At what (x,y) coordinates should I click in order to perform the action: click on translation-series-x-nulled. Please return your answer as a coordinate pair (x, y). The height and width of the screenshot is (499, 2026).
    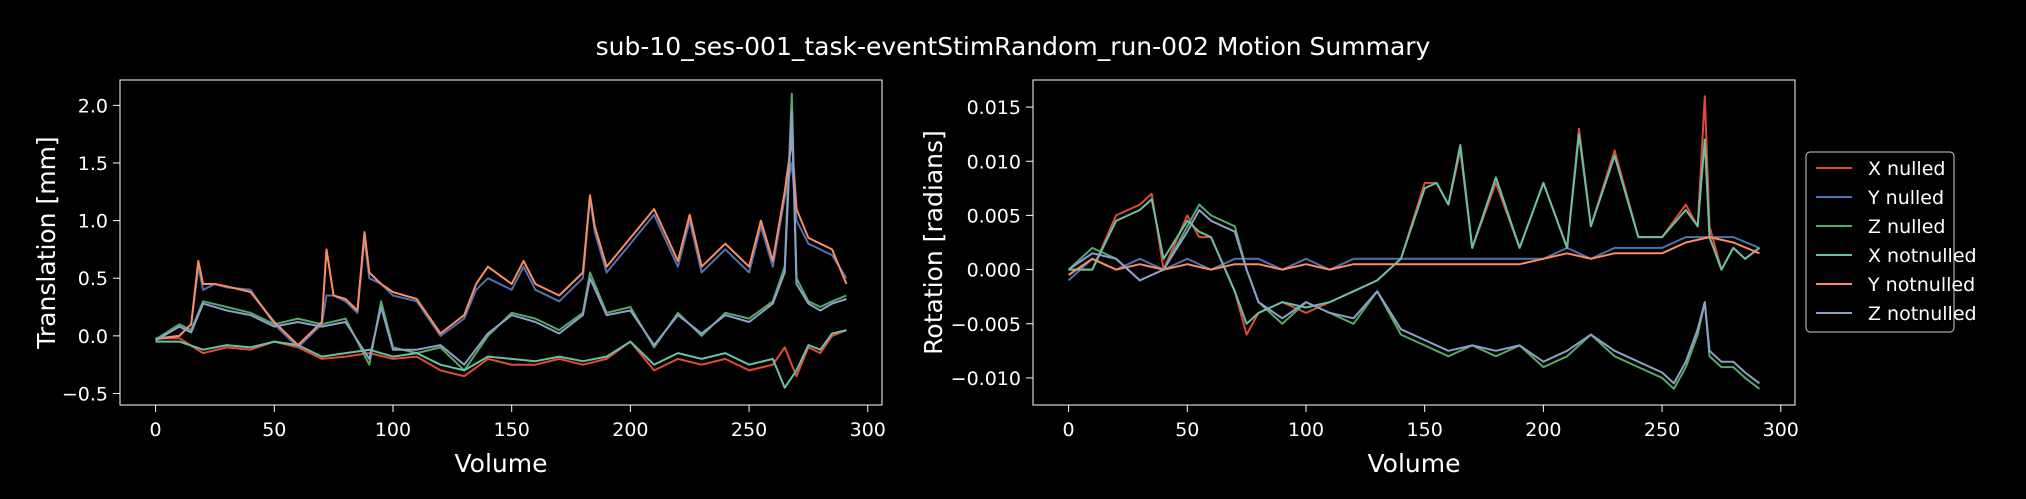
    Looking at the image, I should click on (501, 353).